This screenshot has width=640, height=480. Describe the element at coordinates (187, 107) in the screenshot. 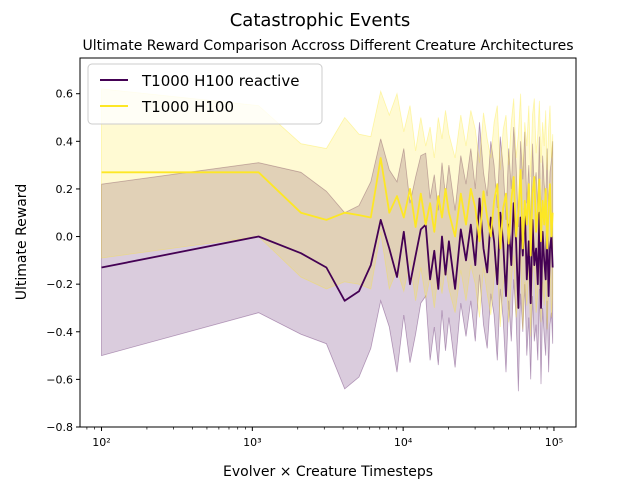

I see `legend-label-baseline: T1000 H100` at that location.